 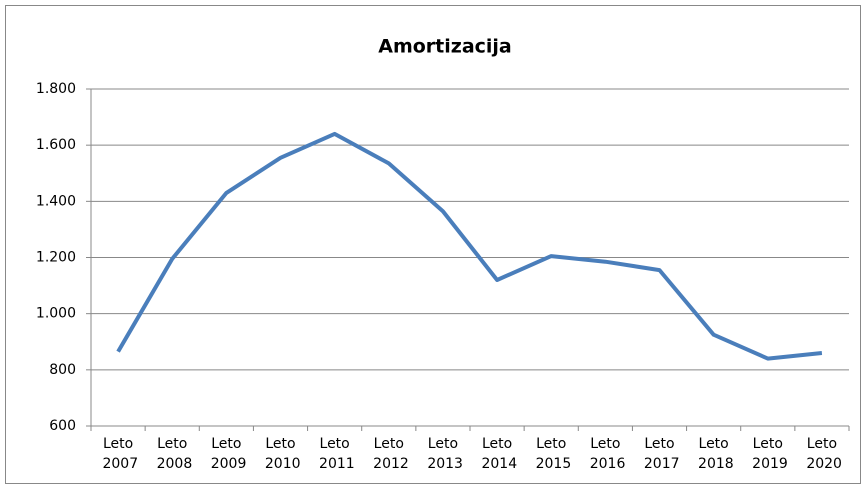 What do you see at coordinates (62, 370) in the screenshot?
I see `y-tick-label: 800` at bounding box center [62, 370].